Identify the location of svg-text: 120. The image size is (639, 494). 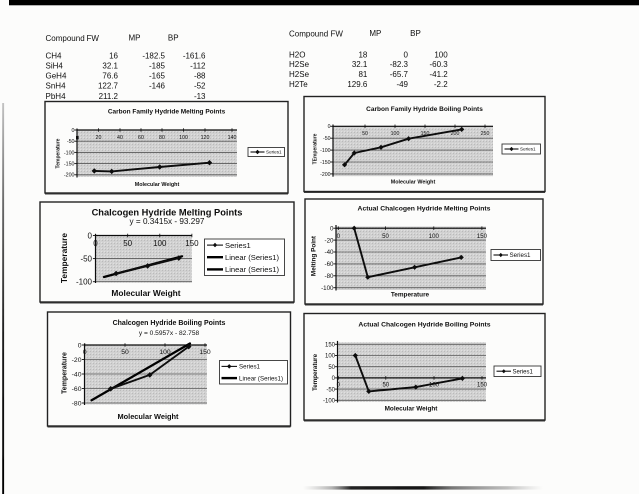
(205, 138).